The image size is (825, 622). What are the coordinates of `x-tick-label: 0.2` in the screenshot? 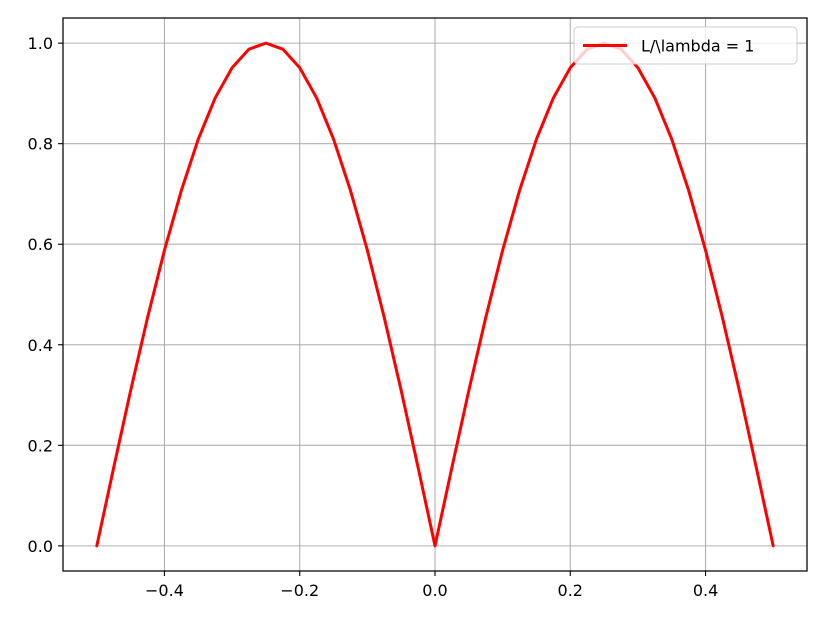 It's located at (570, 590).